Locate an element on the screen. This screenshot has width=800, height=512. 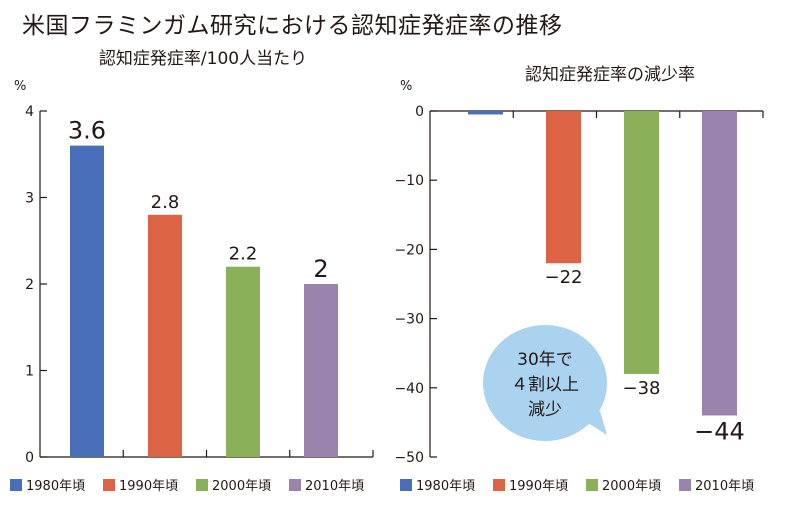
y-tick-label: 2 is located at coordinates (29, 285).